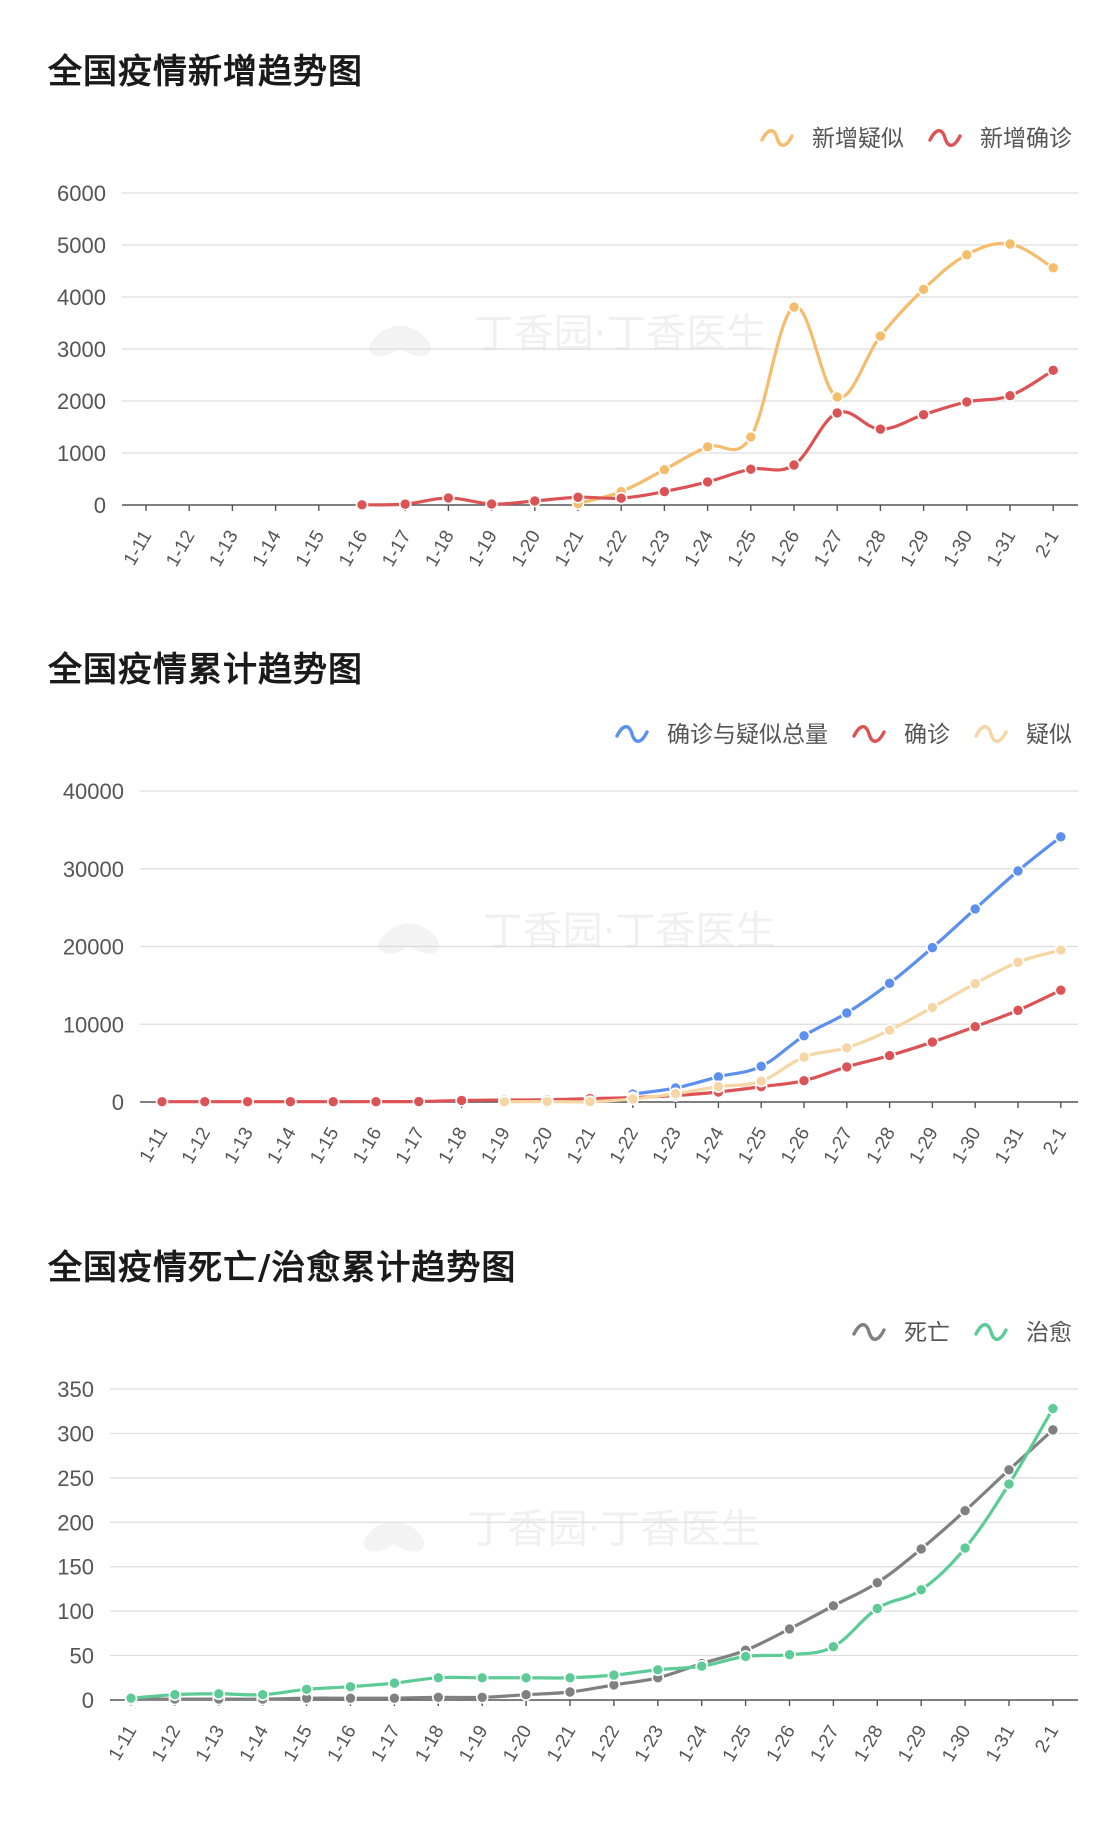  Describe the element at coordinates (927, 1333) in the screenshot. I see `legend-label: 死亡` at that location.